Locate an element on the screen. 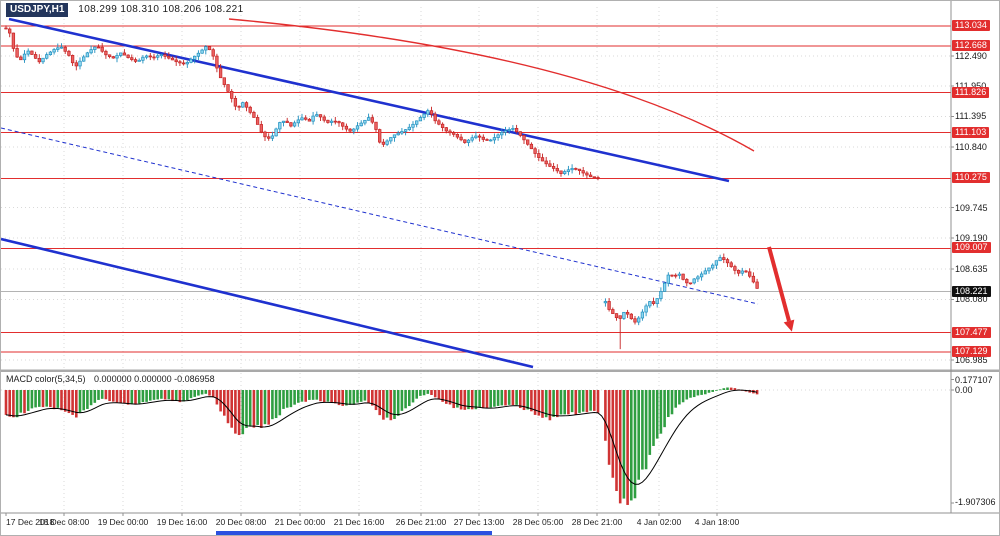 Image resolution: width=1000 pixels, height=536 pixels. level-price-badge: 110.275 is located at coordinates (971, 178).